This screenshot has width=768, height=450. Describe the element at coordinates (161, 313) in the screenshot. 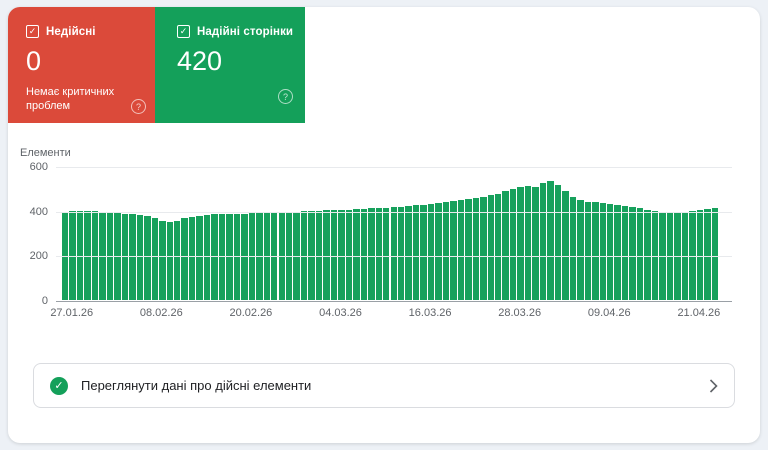

I see `x-tick-label: 08.02.26` at that location.